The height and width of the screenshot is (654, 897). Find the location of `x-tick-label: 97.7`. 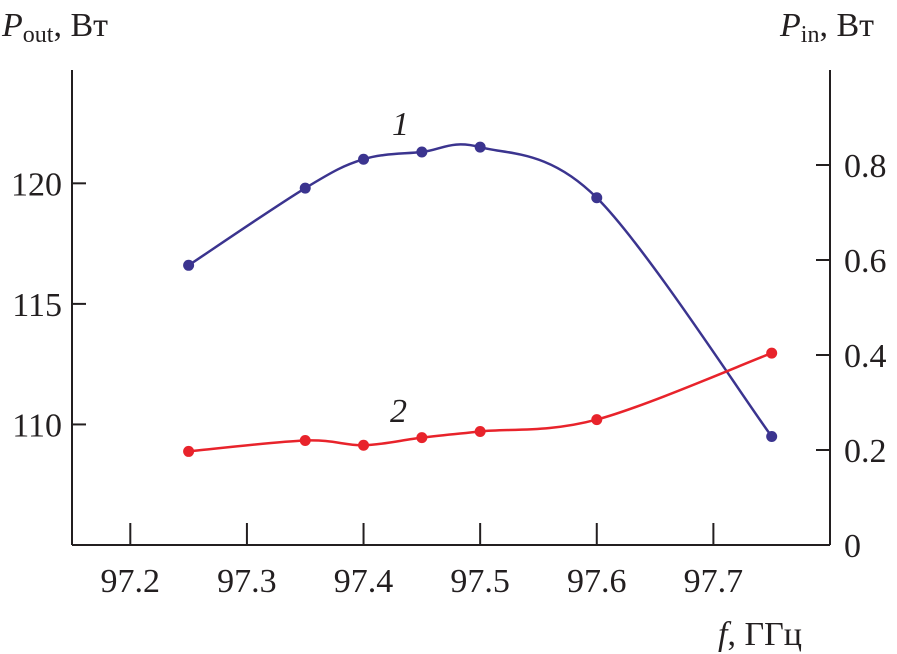

x-tick-label: 97.7 is located at coordinates (714, 581).